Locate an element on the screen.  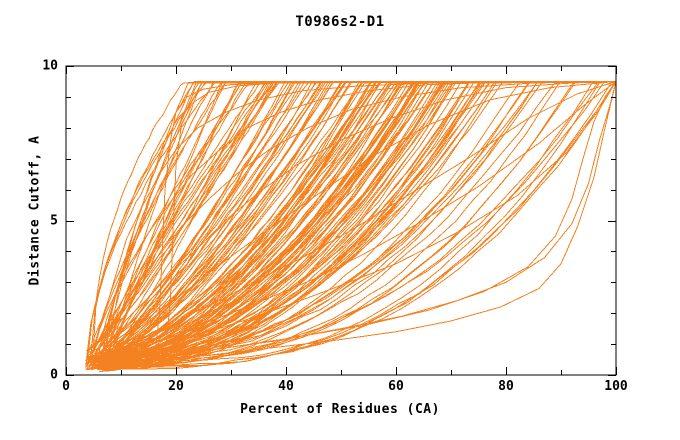
y-axis-label: Distance Cutoff, A is located at coordinates (35, 210).